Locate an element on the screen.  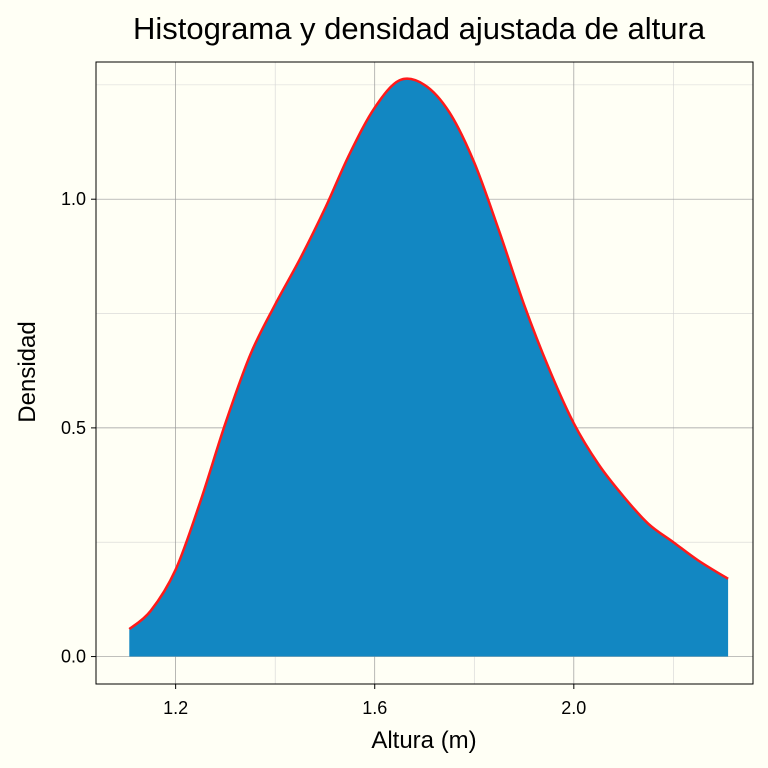
y-tick-label: 0.5 is located at coordinates (73, 428).